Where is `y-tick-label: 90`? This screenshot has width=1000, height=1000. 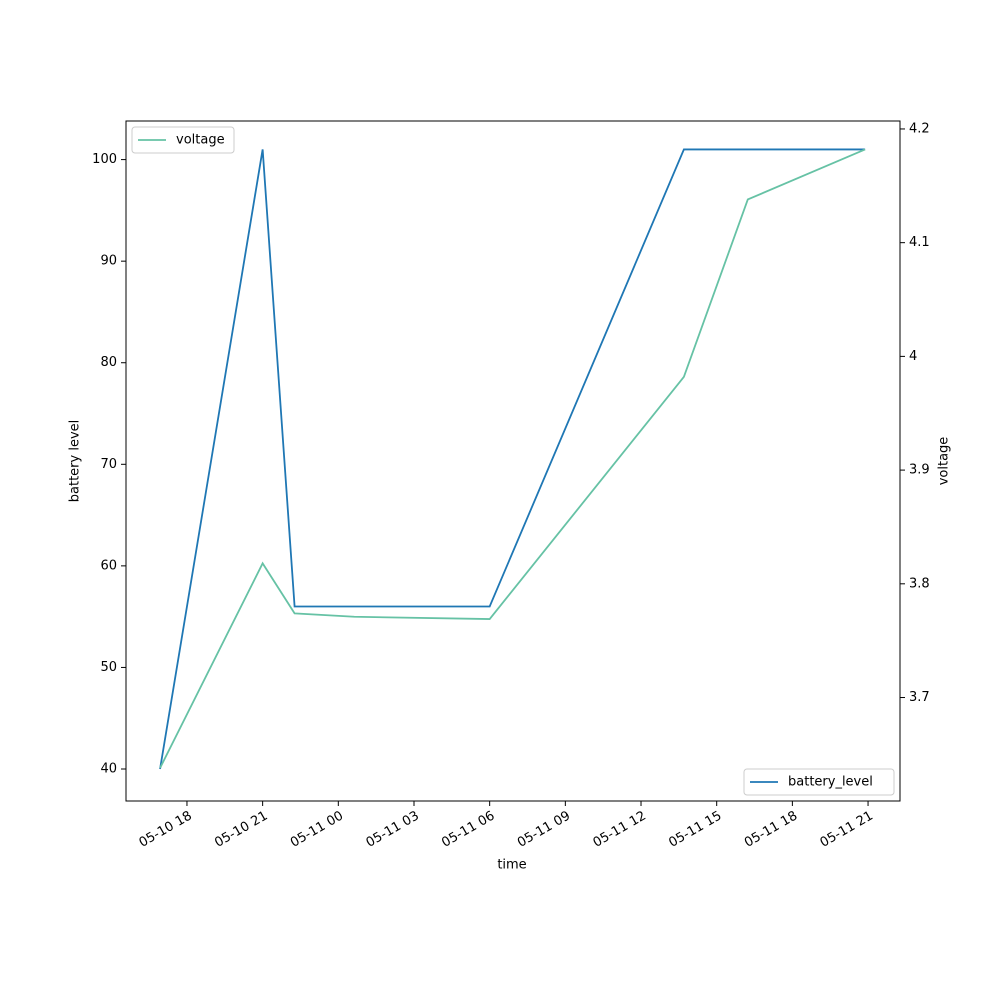 y-tick-label: 90 is located at coordinates (108, 261).